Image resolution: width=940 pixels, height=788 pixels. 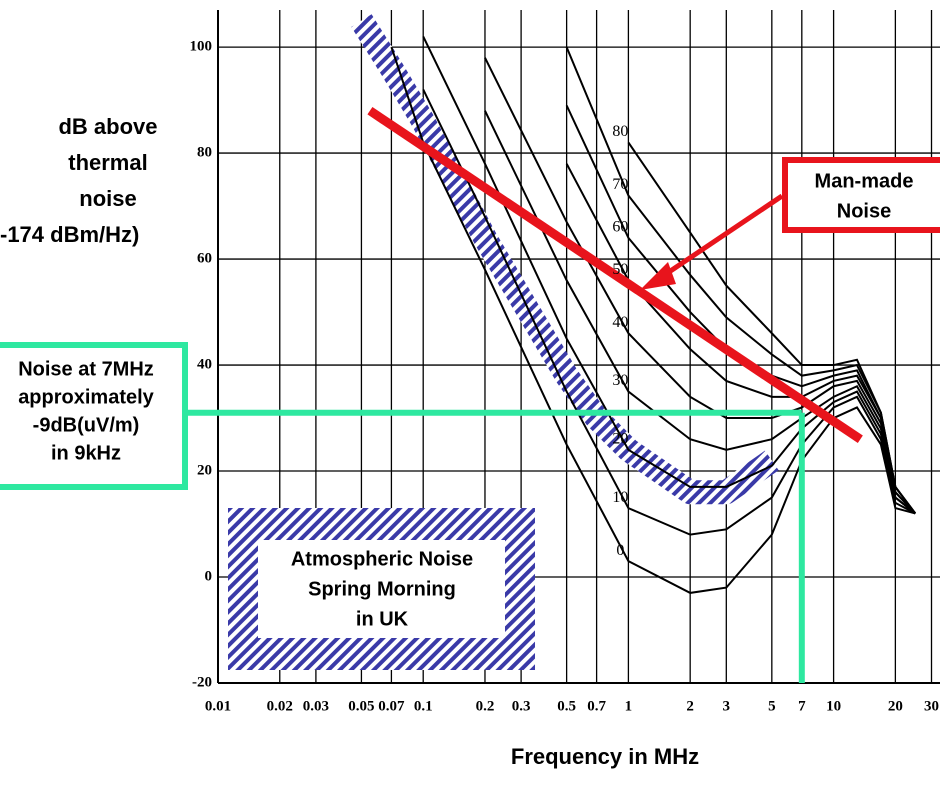 What do you see at coordinates (107, 126) in the screenshot?
I see `y-axis-label: dB above` at bounding box center [107, 126].